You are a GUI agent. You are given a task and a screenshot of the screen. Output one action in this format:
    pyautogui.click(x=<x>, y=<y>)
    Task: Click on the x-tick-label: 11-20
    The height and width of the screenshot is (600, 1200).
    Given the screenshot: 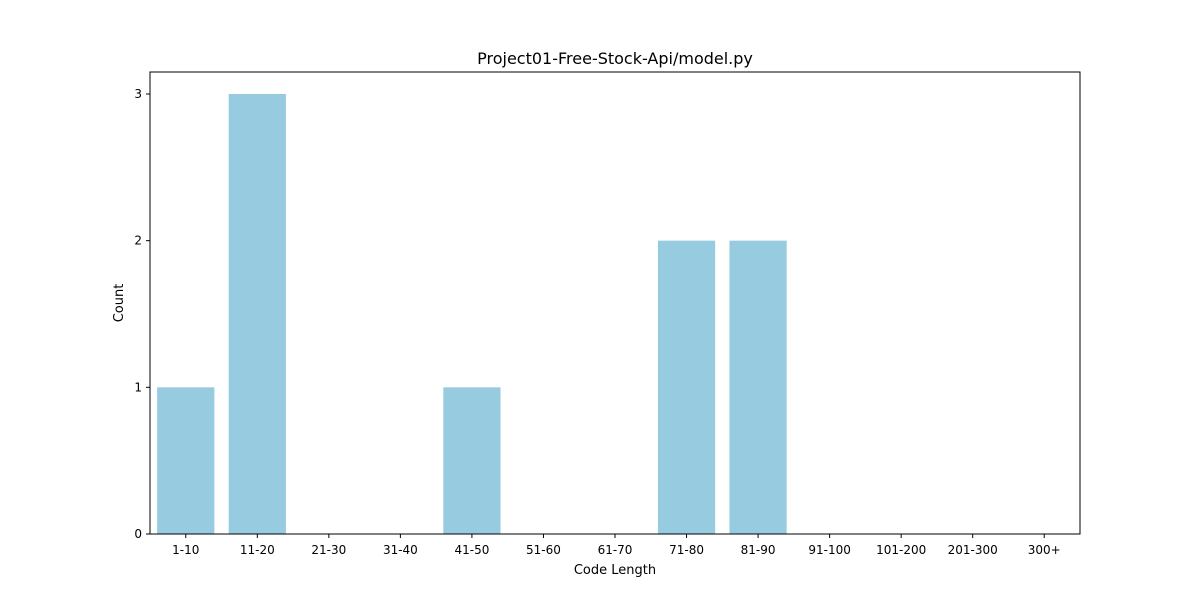 What is the action you would take?
    pyautogui.click(x=257, y=550)
    